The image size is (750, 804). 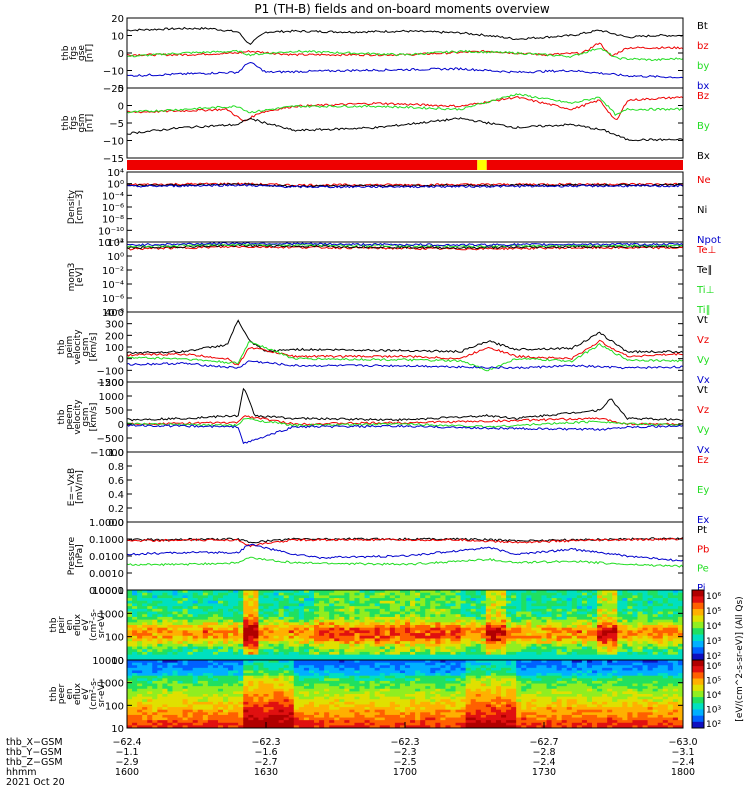 What do you see at coordinates (114, 313) in the screenshot?
I see `peim-velocity-ytick-label: 400` at bounding box center [114, 313].